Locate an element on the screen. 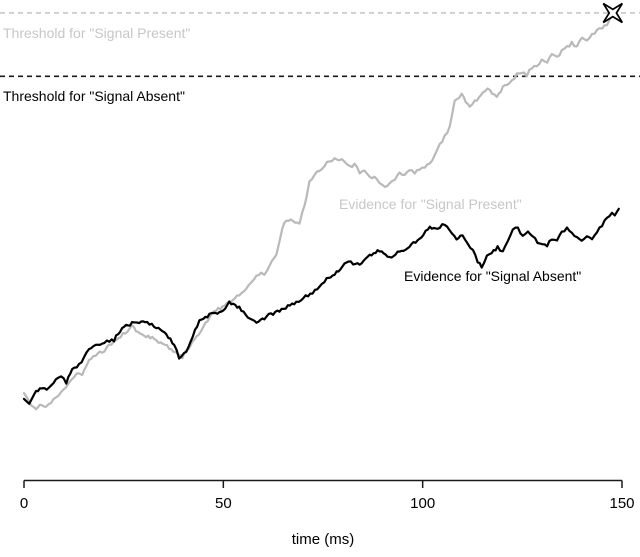 The height and width of the screenshot is (557, 640). x-axis-title: time (ms) is located at coordinates (323, 539).